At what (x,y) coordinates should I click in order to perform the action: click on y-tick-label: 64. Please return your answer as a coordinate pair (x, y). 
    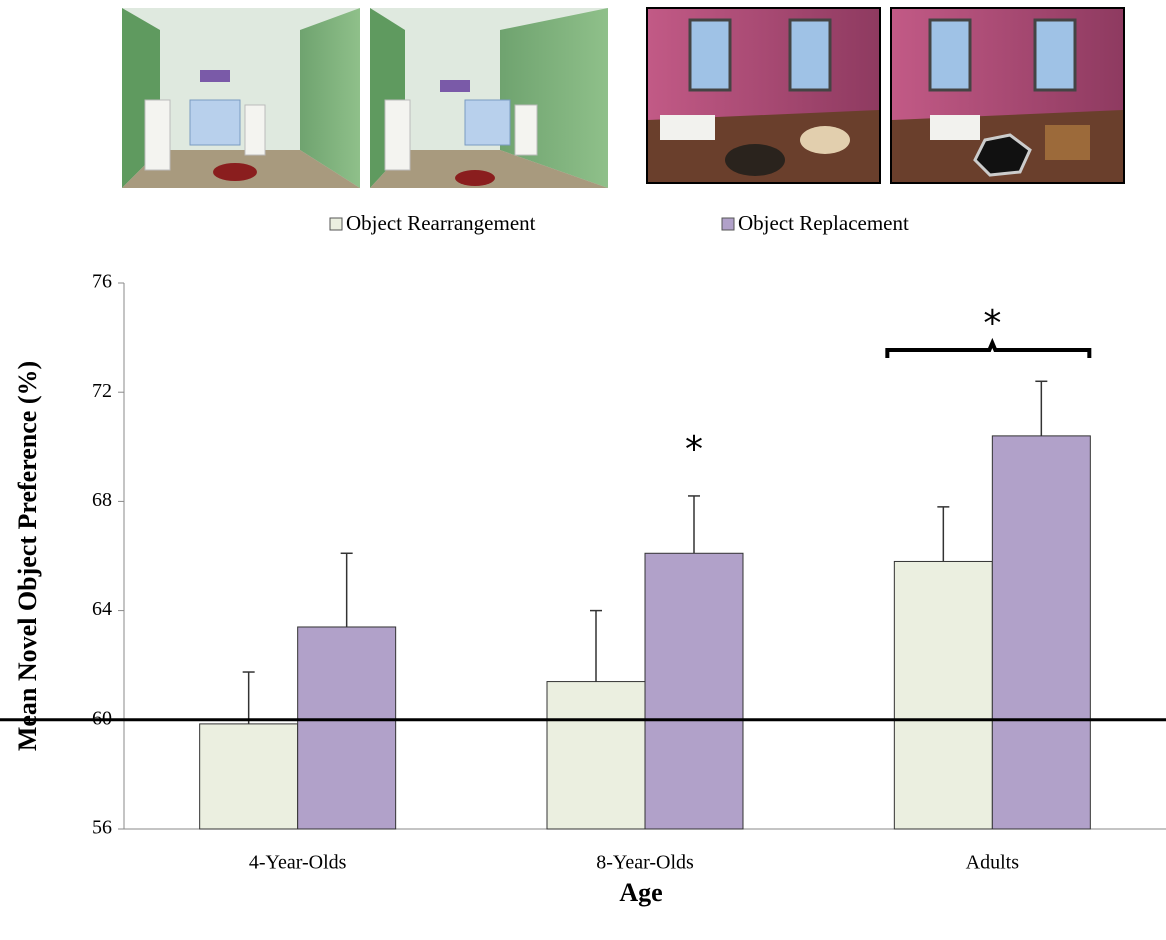
    Looking at the image, I should click on (102, 609).